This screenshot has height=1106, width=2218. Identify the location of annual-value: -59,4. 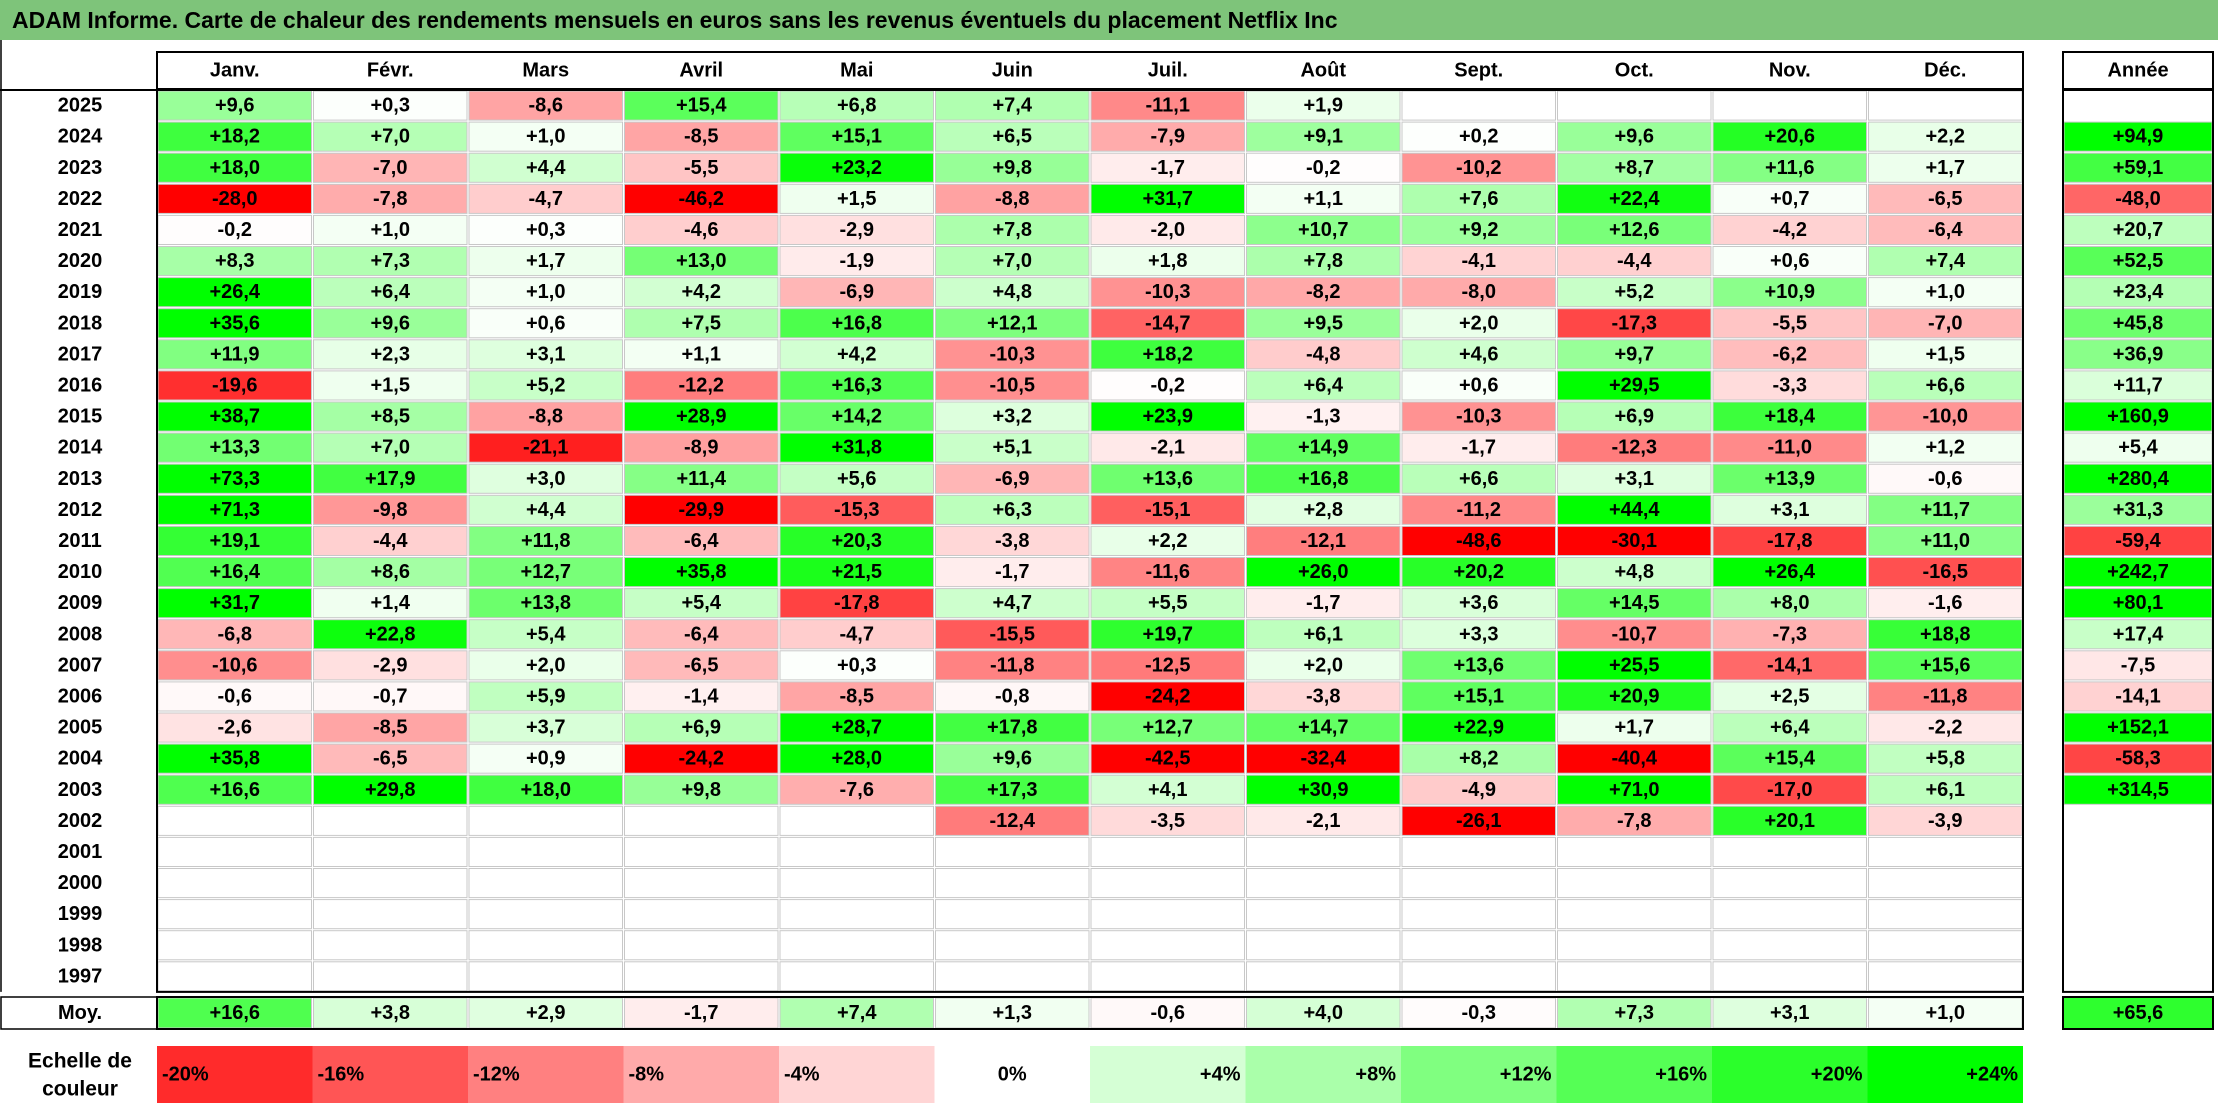
(2138, 541).